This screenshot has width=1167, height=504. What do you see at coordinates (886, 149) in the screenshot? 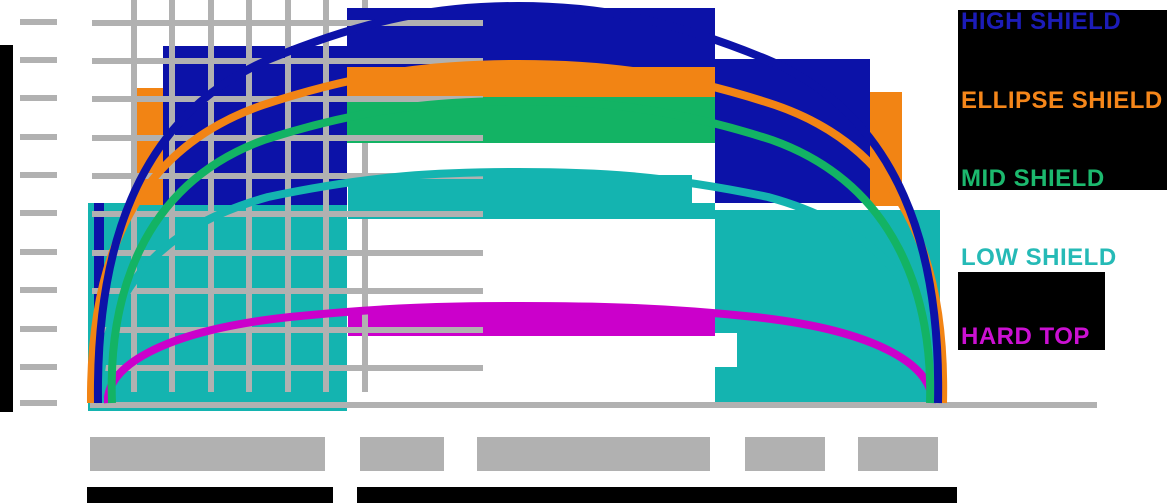
I see `ellipse-right-strip` at bounding box center [886, 149].